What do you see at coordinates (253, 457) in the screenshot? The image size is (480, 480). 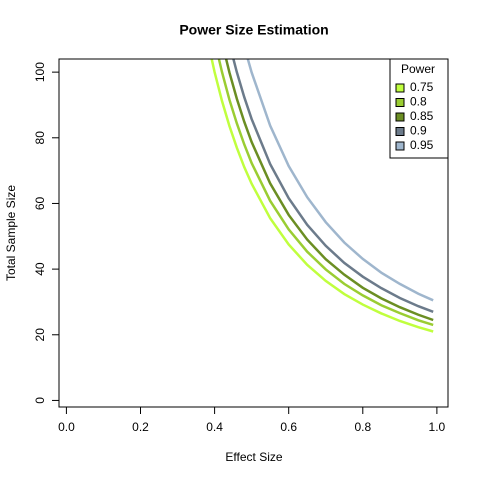 I see `x-axis-label: Effect Size` at bounding box center [253, 457].